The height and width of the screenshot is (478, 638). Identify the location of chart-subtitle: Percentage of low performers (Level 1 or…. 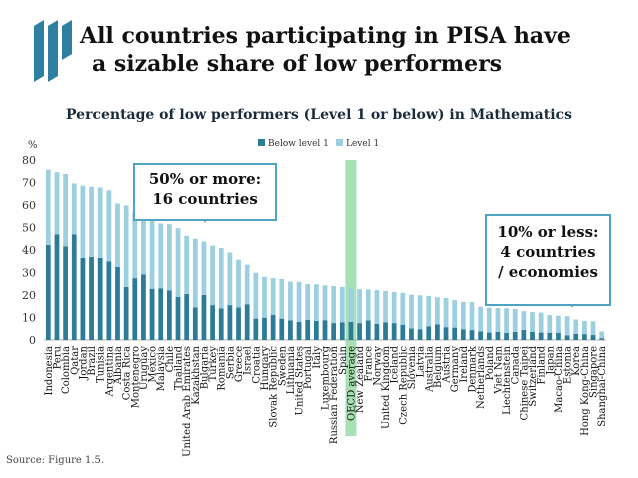
(319, 115).